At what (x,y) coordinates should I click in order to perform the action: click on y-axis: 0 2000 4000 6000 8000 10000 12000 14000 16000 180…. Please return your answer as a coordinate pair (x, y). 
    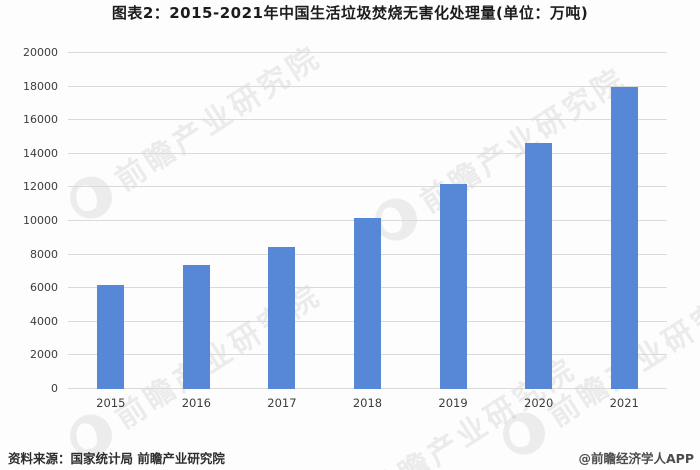
    Looking at the image, I should click on (29, 221).